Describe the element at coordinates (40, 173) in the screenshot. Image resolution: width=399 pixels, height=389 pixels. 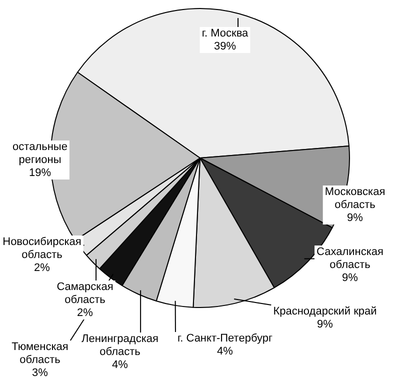
I see `data-label: 19%` at that location.